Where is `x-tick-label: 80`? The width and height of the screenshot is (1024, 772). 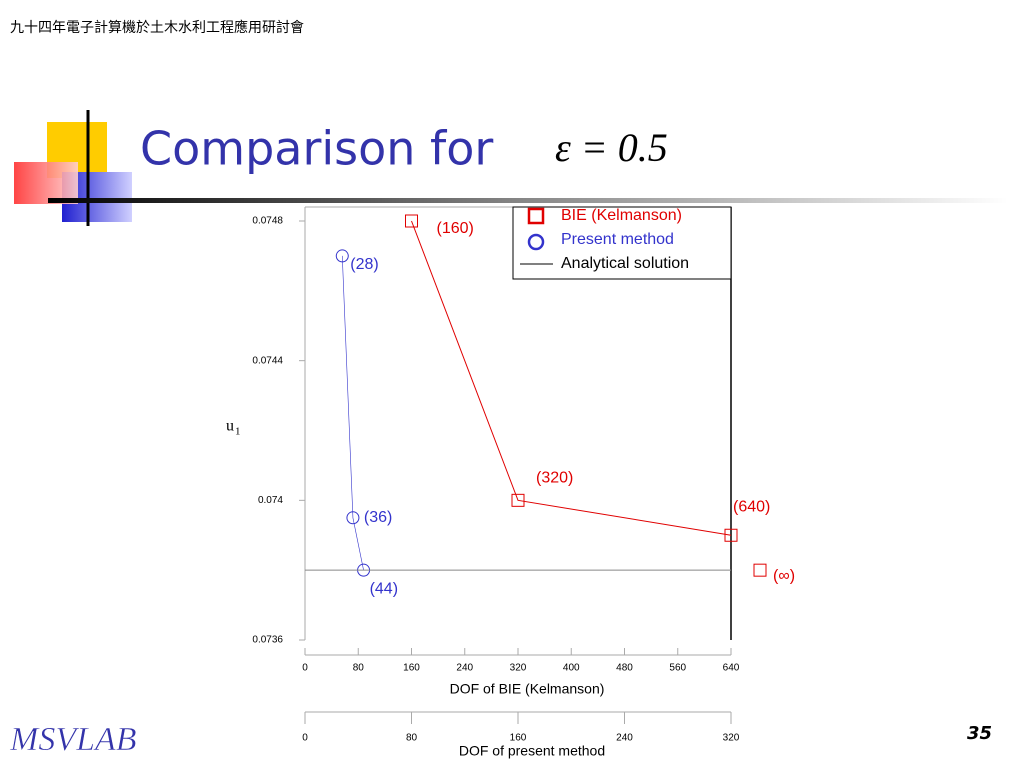
x-tick-label: 80 is located at coordinates (359, 668).